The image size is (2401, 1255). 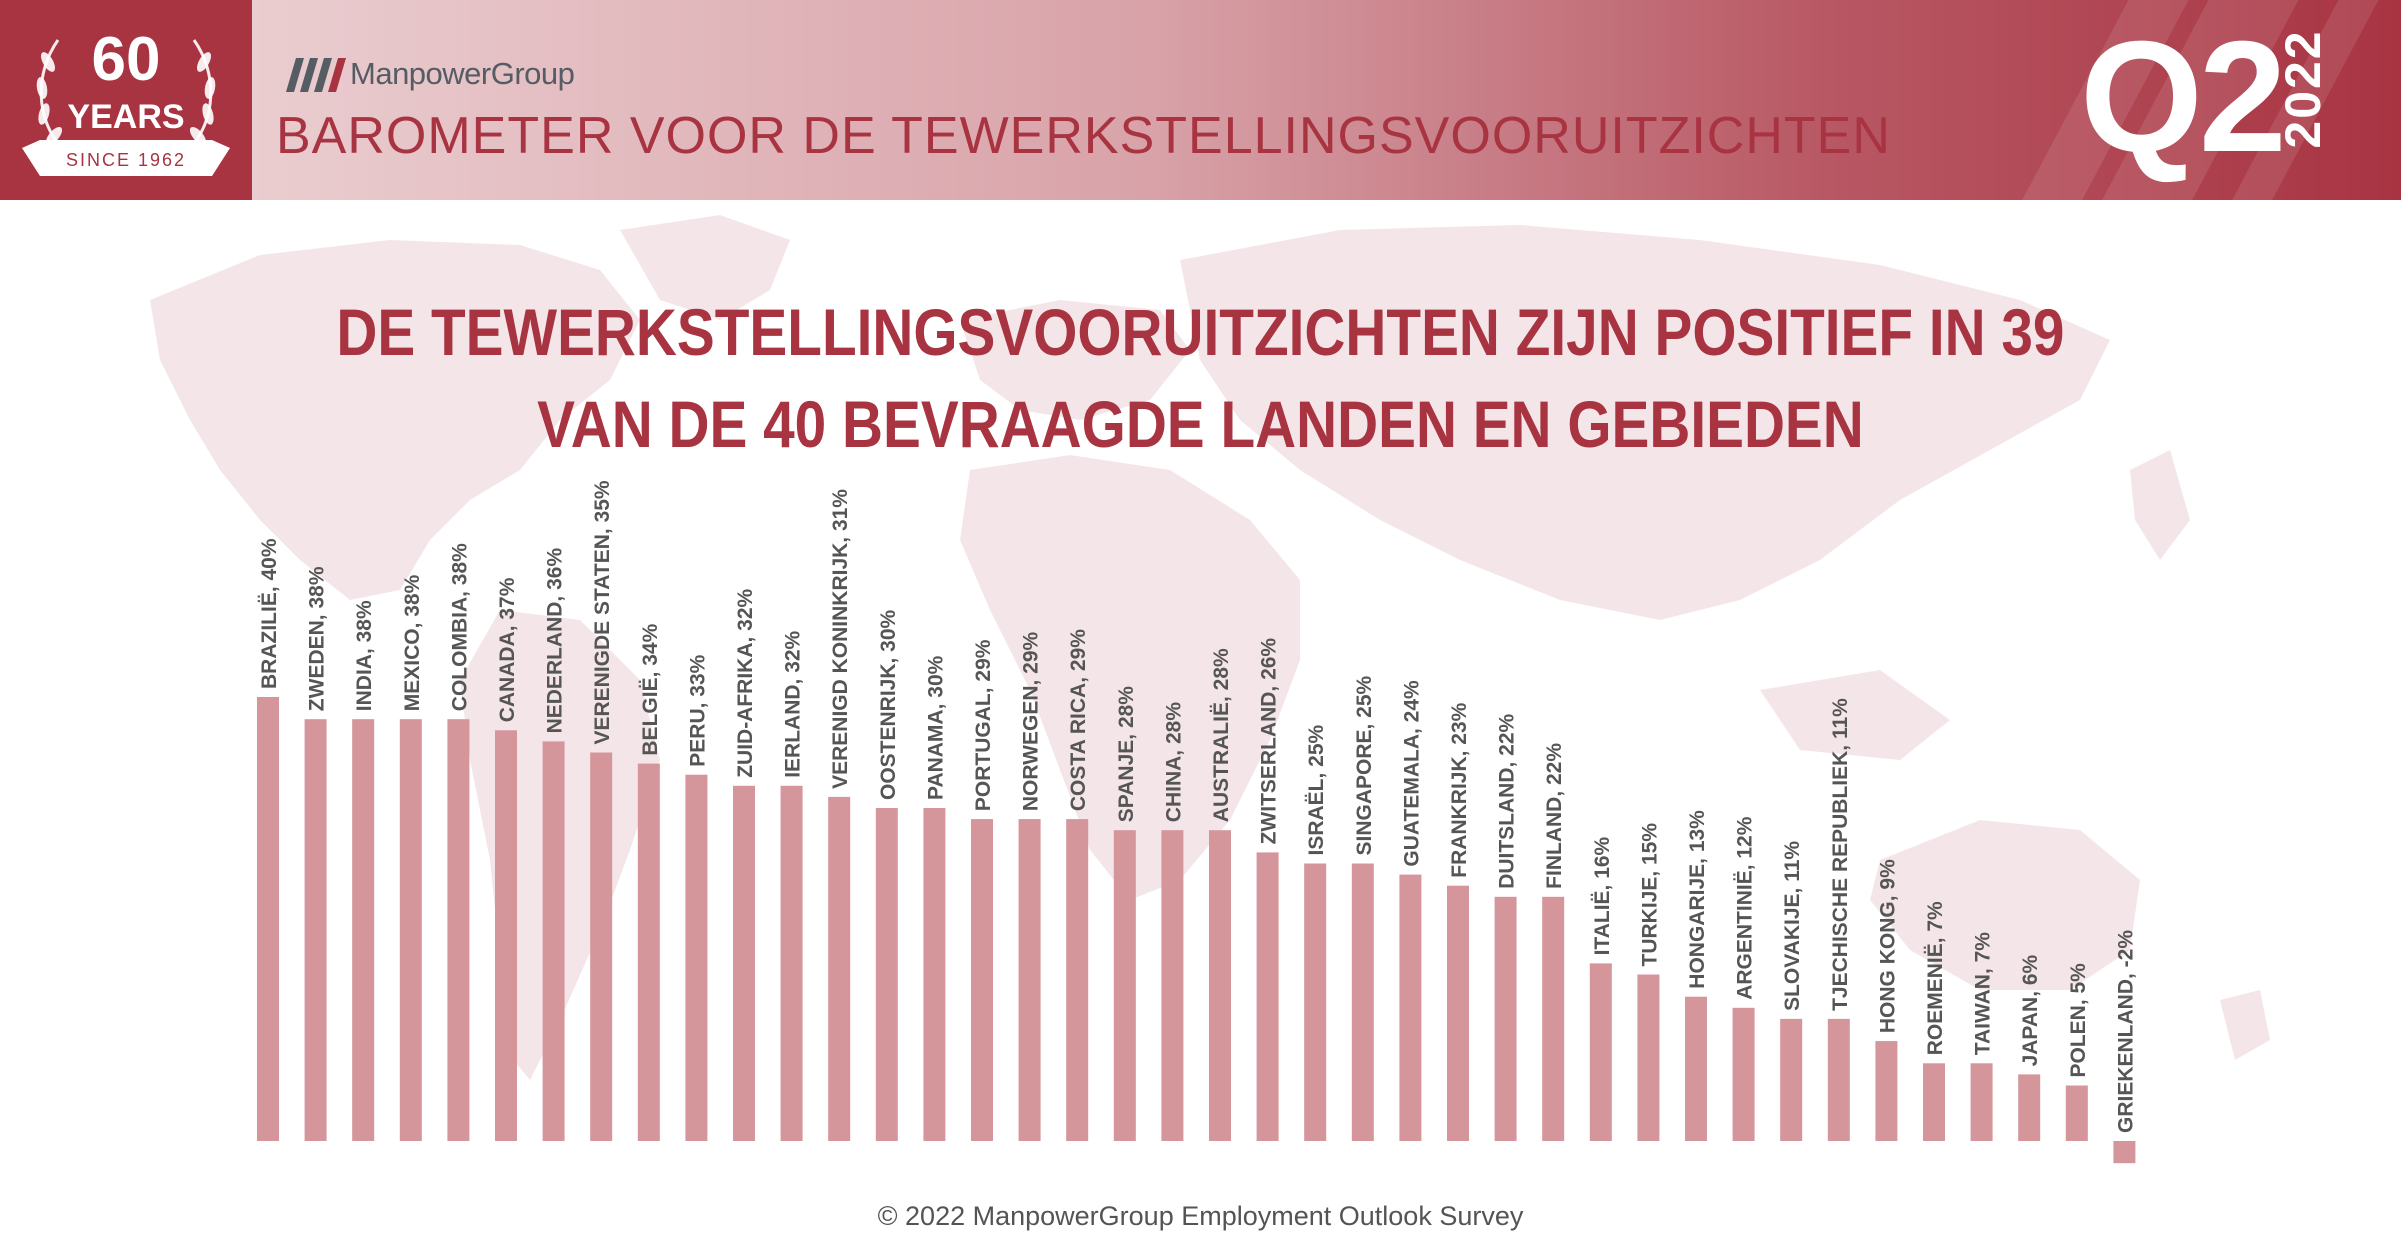 I want to click on badge-since: SINCE 1962, so click(x=126, y=160).